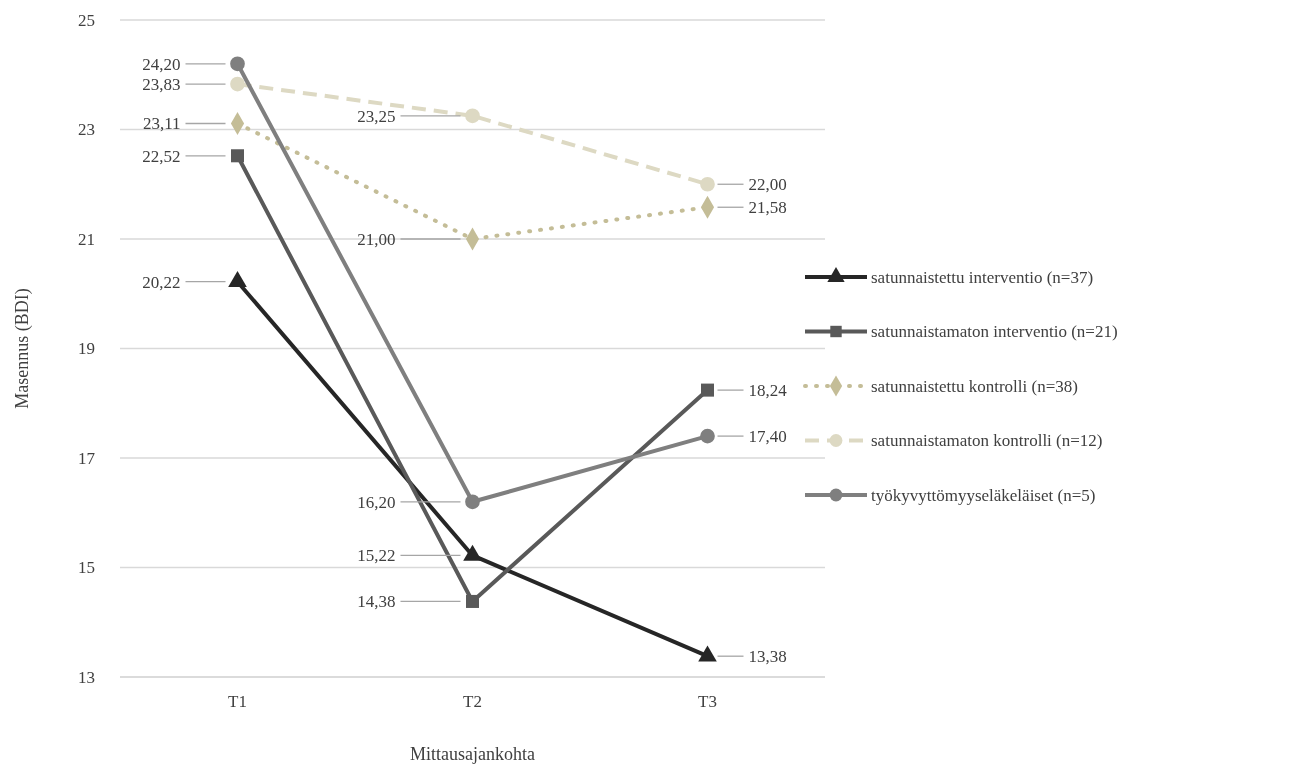 This screenshot has height=769, width=1314. Describe the element at coordinates (707, 701) in the screenshot. I see `x-tick-label: T3` at that location.